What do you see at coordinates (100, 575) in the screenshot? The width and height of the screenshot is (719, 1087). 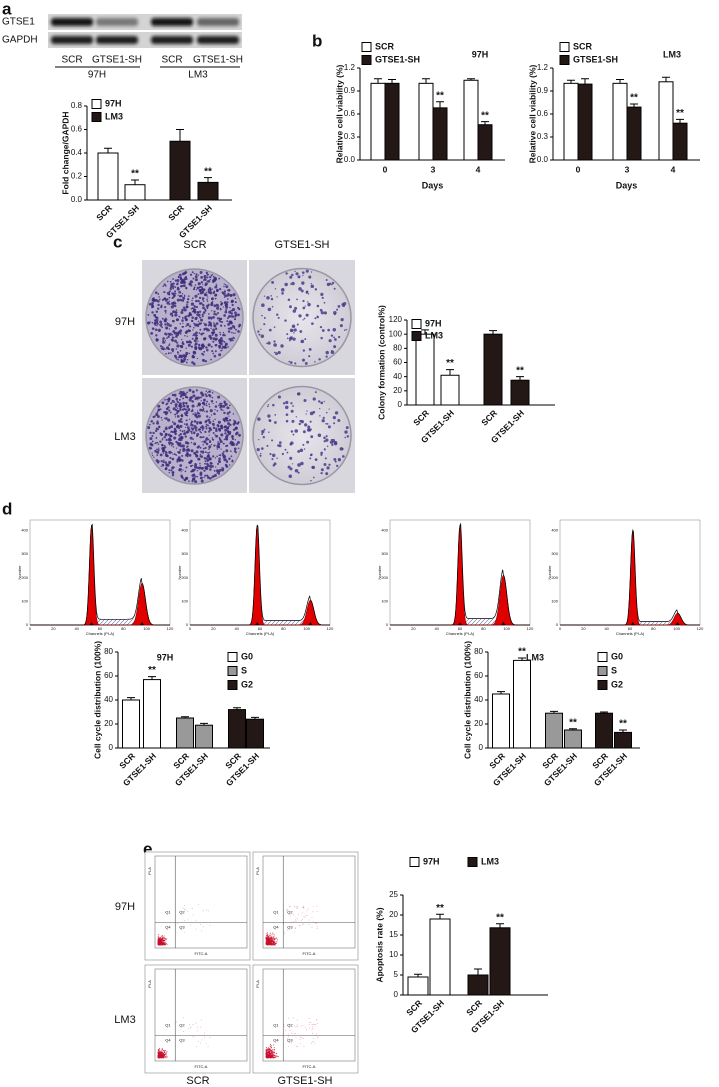 I see `histogram-outline` at bounding box center [100, 575].